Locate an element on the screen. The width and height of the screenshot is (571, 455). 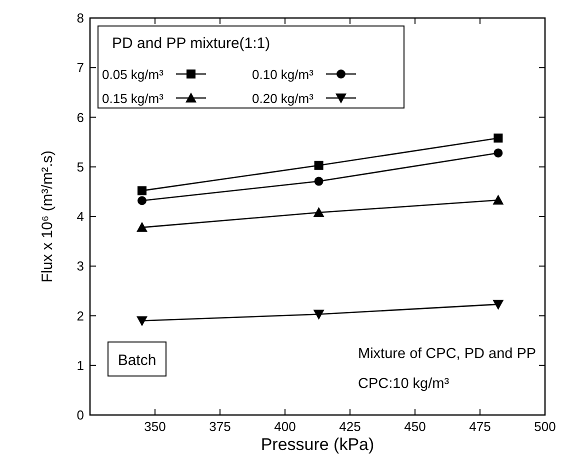
x-tick-label: 400 is located at coordinates (285, 426).